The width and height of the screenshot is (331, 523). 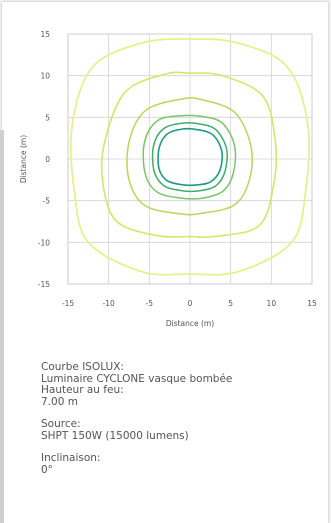 What do you see at coordinates (23, 159) in the screenshot?
I see `y-axis-label: Distance (m)` at bounding box center [23, 159].